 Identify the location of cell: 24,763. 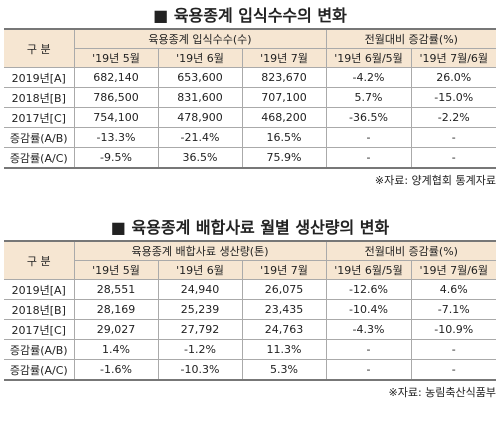
(284, 329).